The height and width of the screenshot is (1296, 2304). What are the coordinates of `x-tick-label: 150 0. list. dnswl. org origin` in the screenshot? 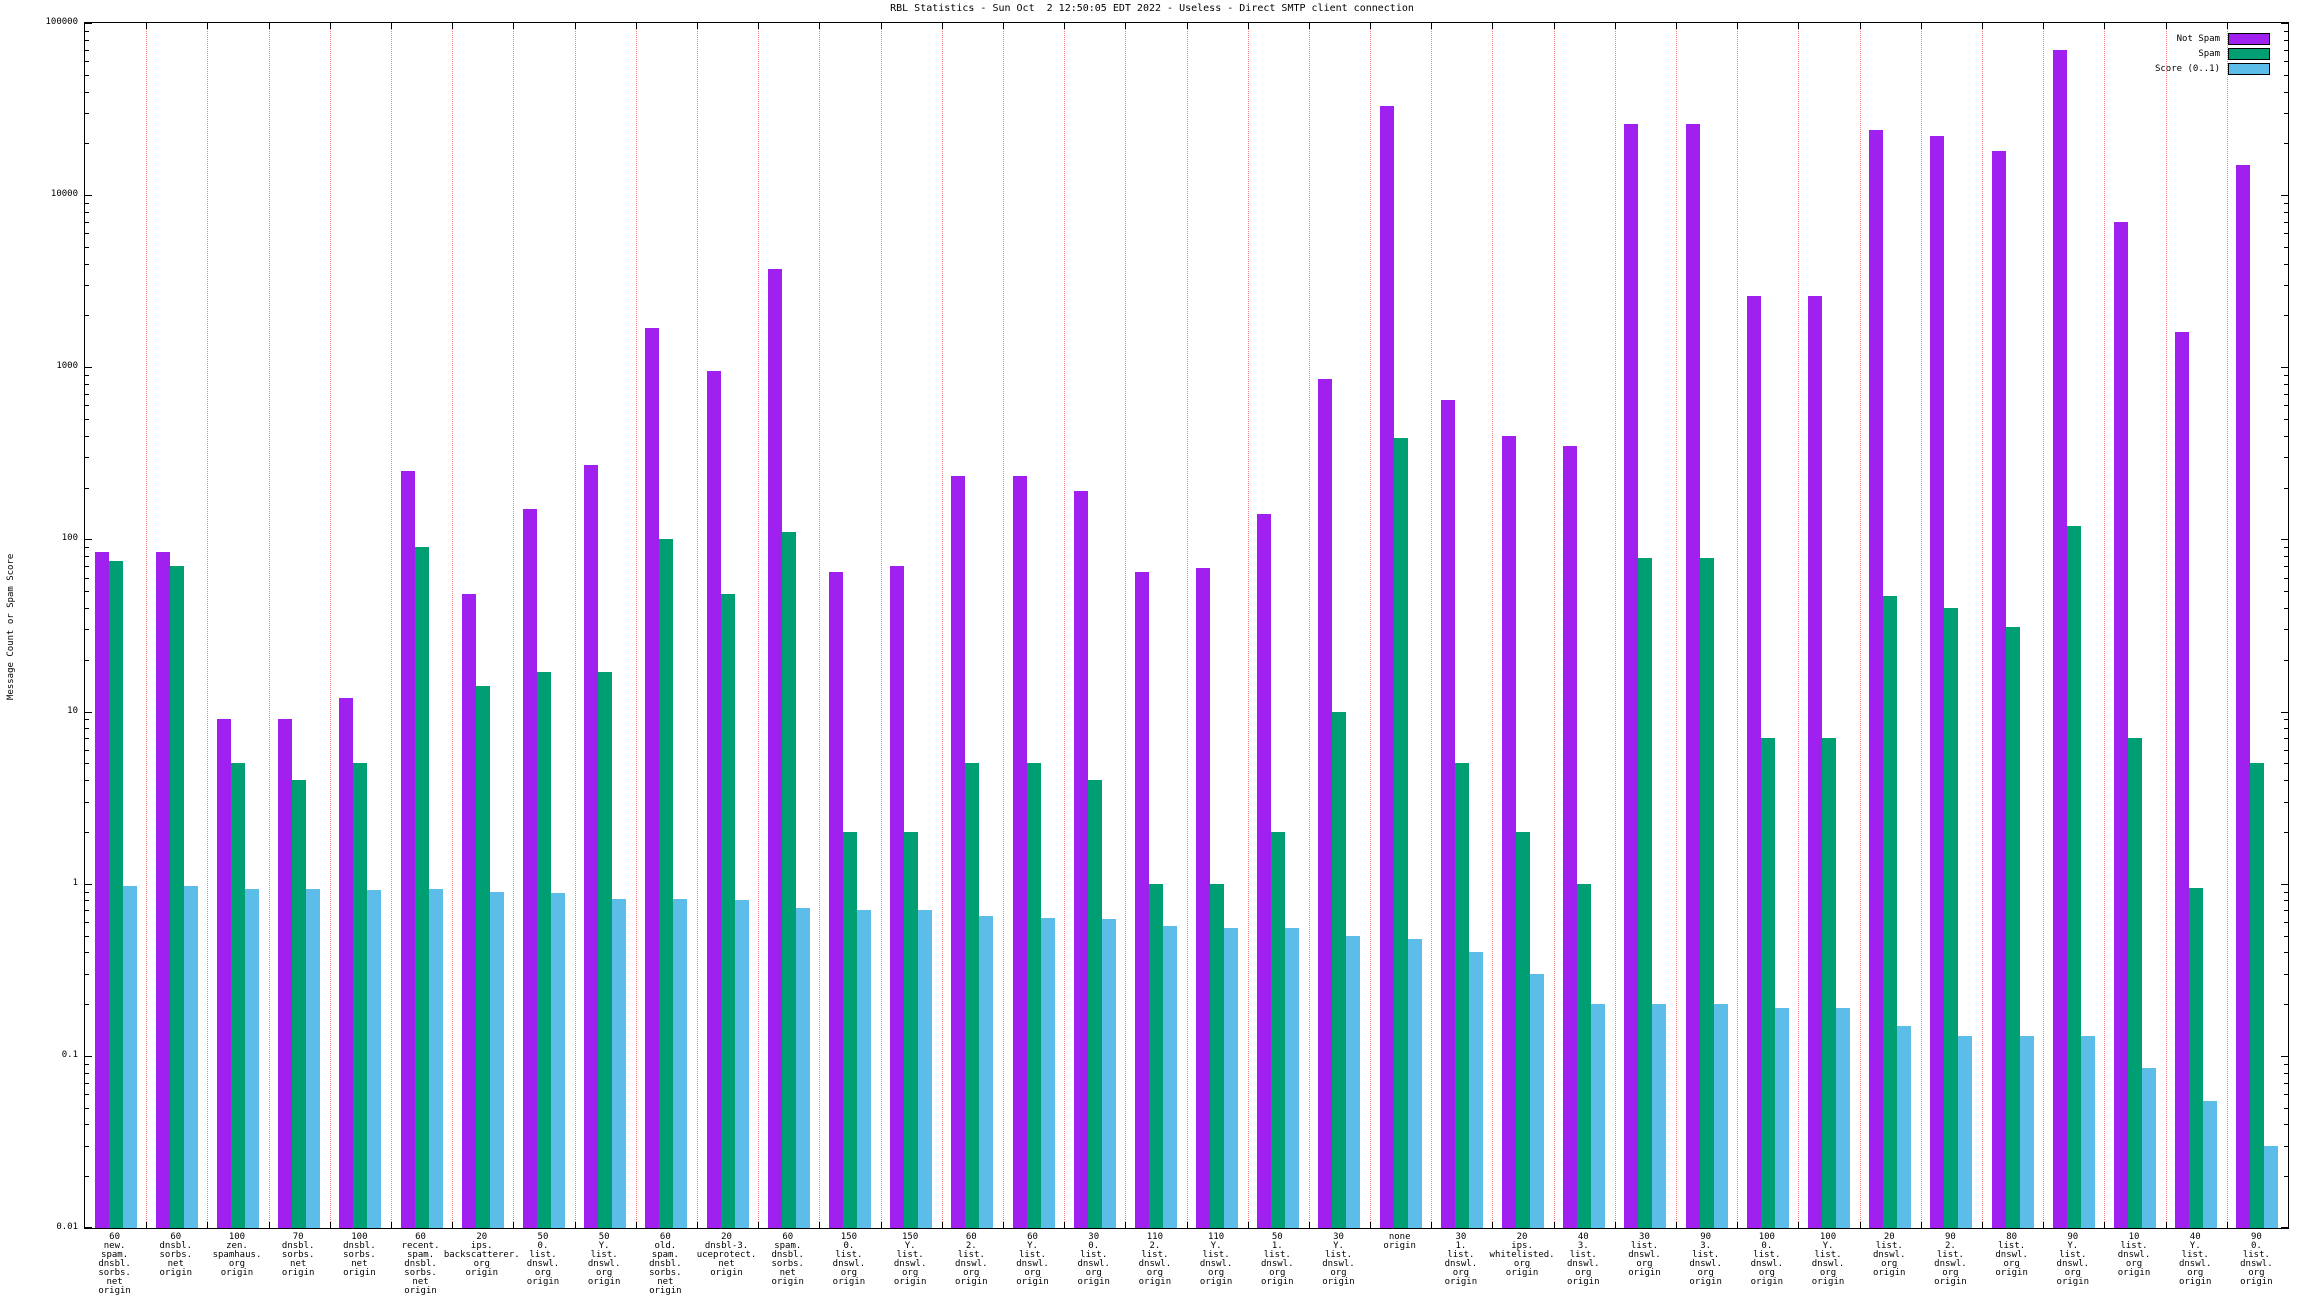 It's located at (849, 1259).